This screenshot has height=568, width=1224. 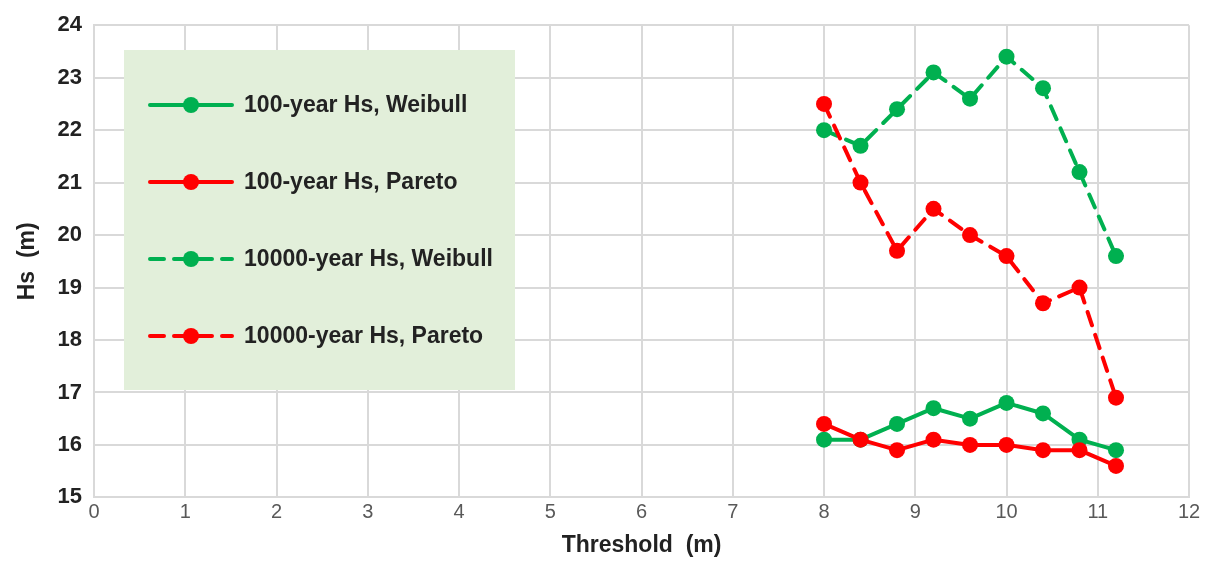 What do you see at coordinates (733, 510) in the screenshot?
I see `x-tick-label: 7` at bounding box center [733, 510].